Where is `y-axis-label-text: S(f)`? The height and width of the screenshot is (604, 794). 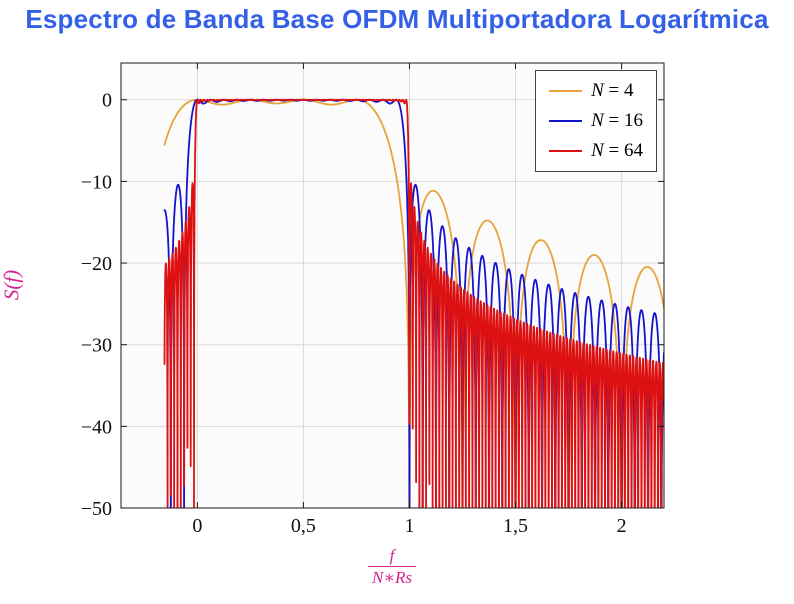
y-axis-label-text: S(f) is located at coordinates (12, 285).